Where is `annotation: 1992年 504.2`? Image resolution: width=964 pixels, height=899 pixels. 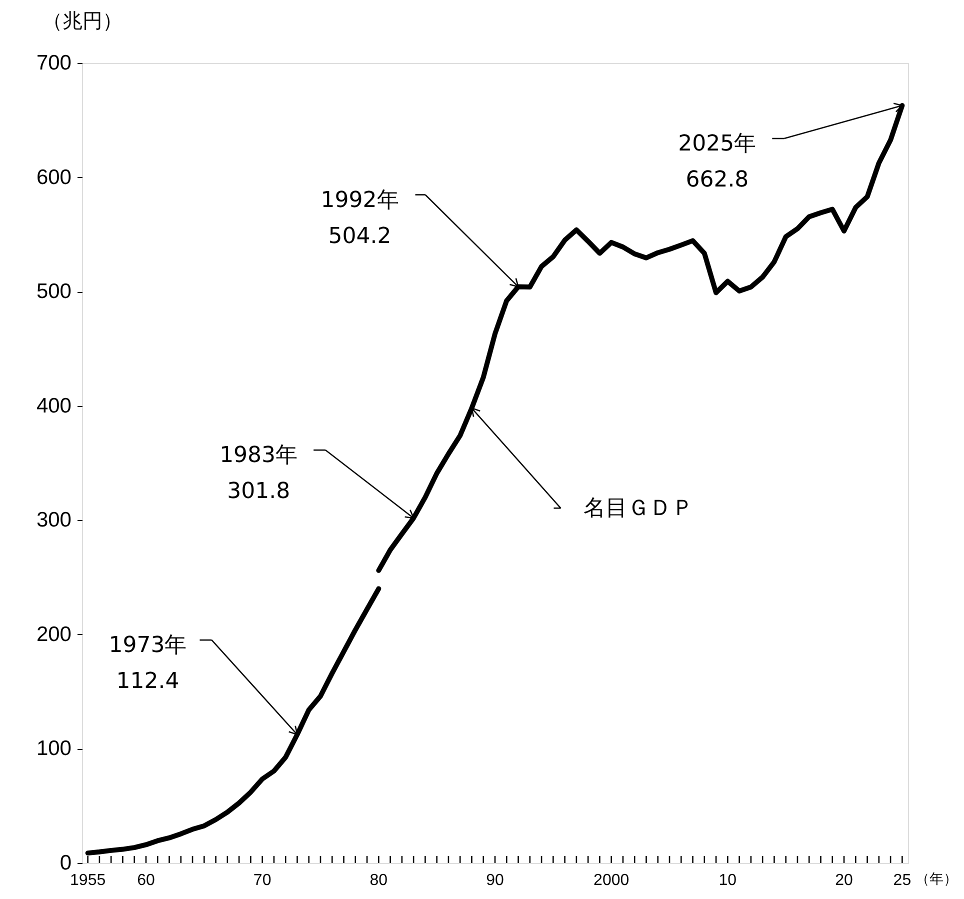 annotation: 1992年 504.2 is located at coordinates (359, 218).